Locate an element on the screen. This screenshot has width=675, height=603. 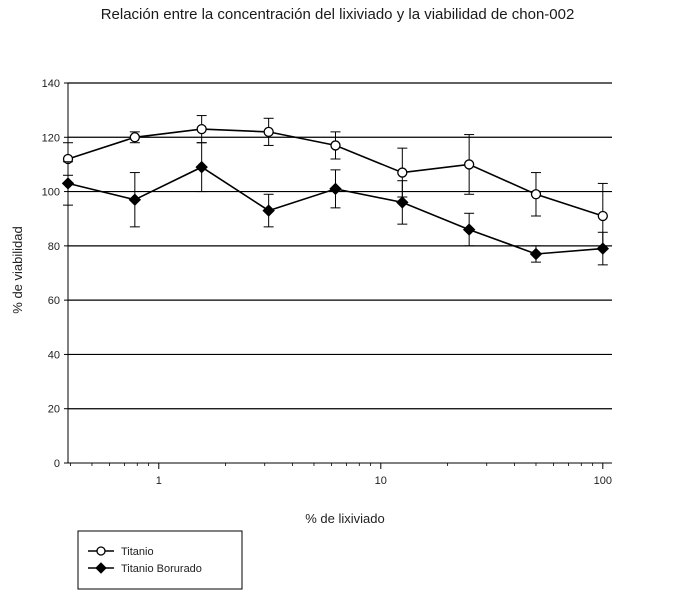
x-axis-label: % de lixiviado is located at coordinates (345, 518).